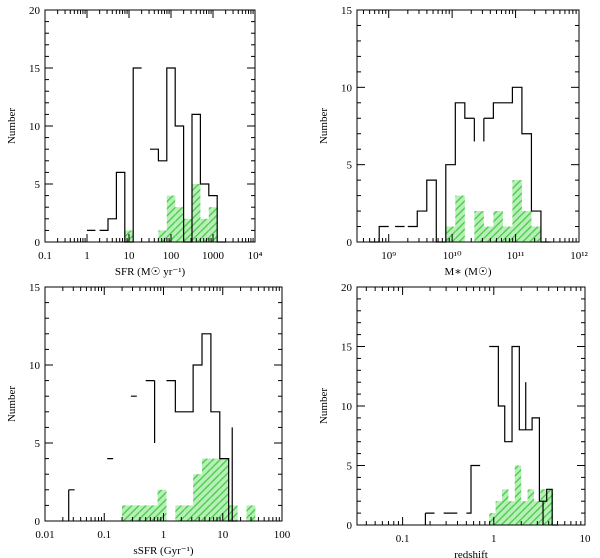  I want to click on x-tick-label: 1000, so click(213, 256).